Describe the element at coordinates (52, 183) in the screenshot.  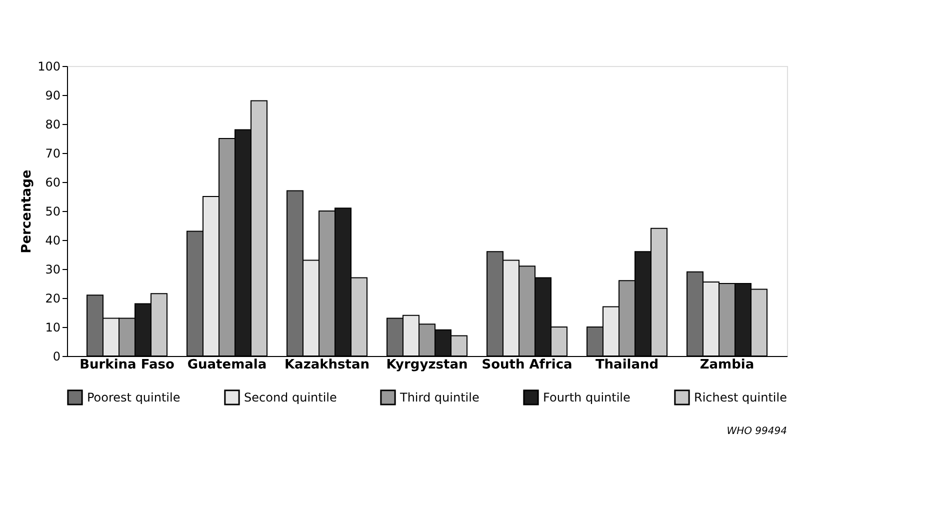
I see `y-tick-label: 60` at that location.